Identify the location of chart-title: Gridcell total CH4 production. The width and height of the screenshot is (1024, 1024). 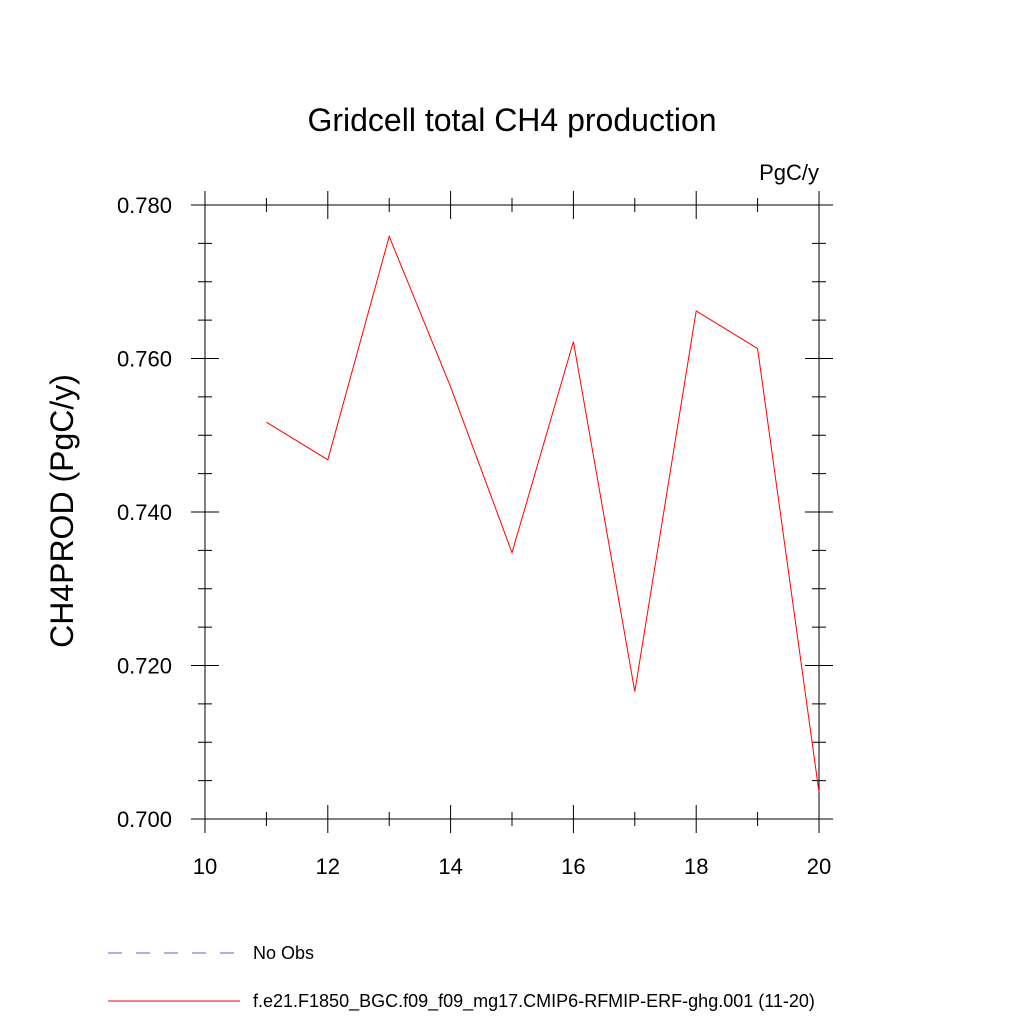
(511, 120).